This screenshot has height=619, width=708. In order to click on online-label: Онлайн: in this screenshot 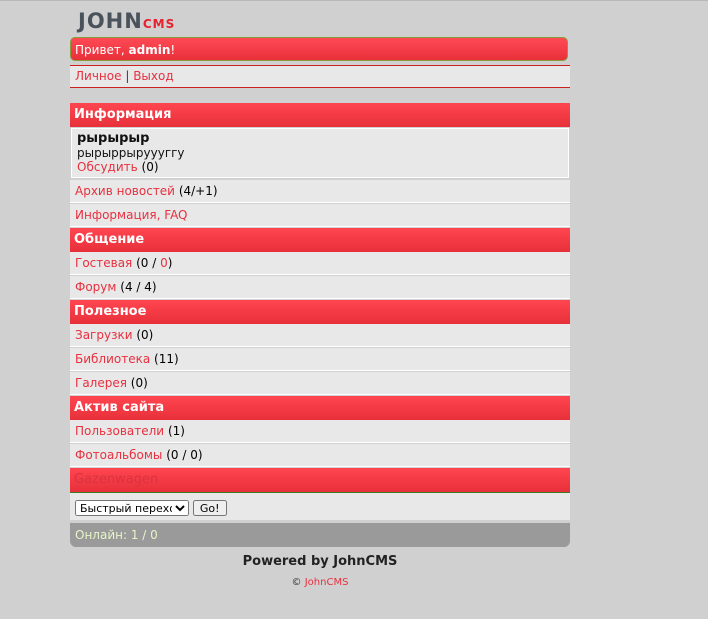, I will do `click(103, 535)`.